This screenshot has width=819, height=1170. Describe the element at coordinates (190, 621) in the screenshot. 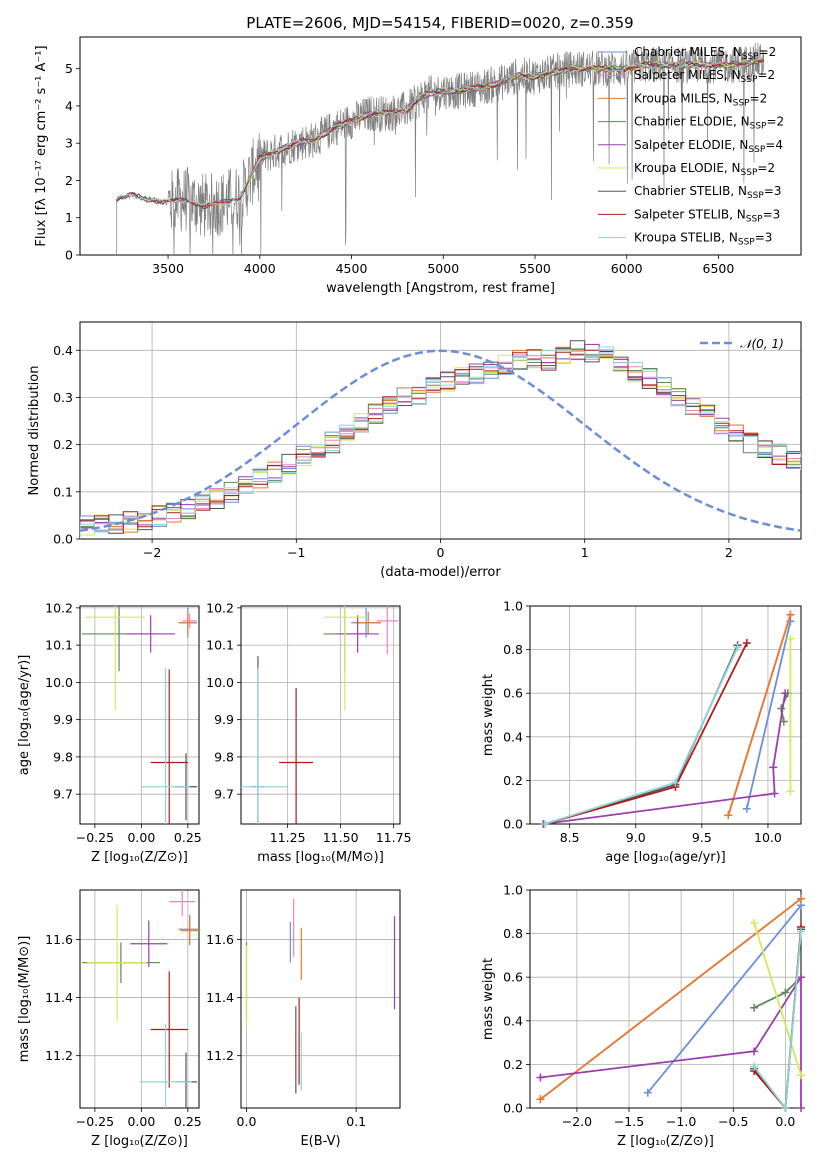

I see `age_z-point-salpeter-miles` at that location.